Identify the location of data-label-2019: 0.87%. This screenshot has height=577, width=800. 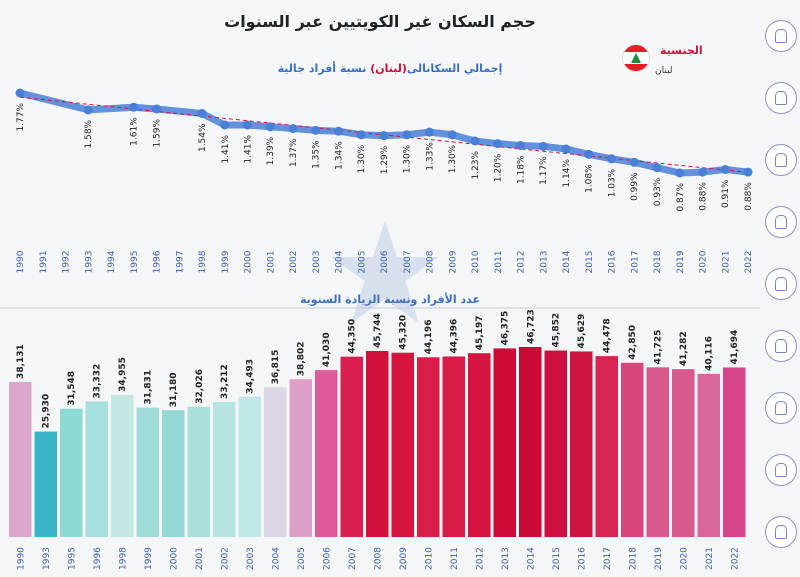
(681, 197).